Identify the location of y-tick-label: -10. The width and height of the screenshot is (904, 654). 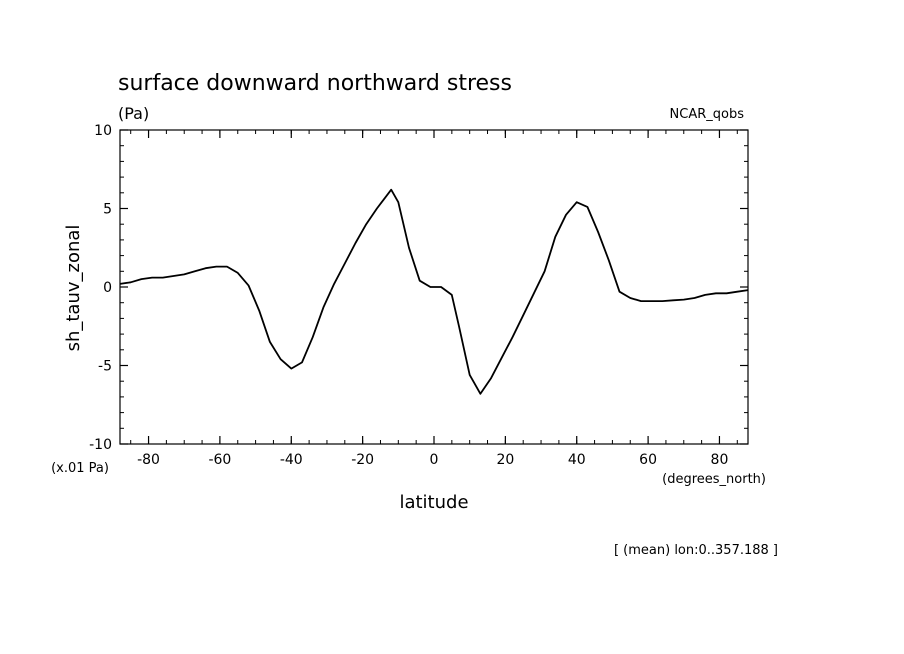
(100, 445).